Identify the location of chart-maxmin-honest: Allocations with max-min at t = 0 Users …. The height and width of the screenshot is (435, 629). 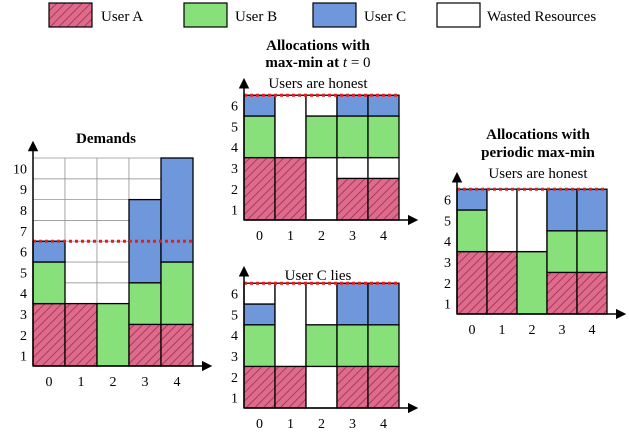
(325, 141).